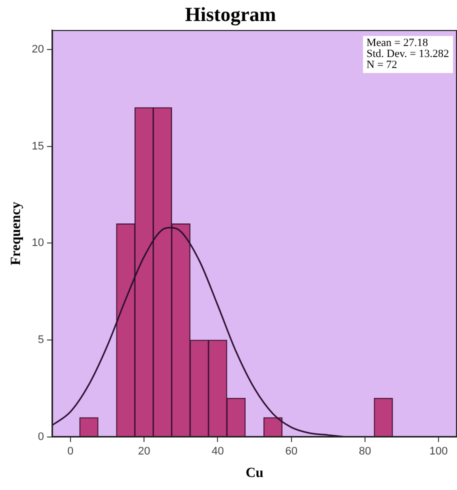 Image resolution: width=457 pixels, height=490 pixels. I want to click on annotation: N = 72, so click(382, 65).